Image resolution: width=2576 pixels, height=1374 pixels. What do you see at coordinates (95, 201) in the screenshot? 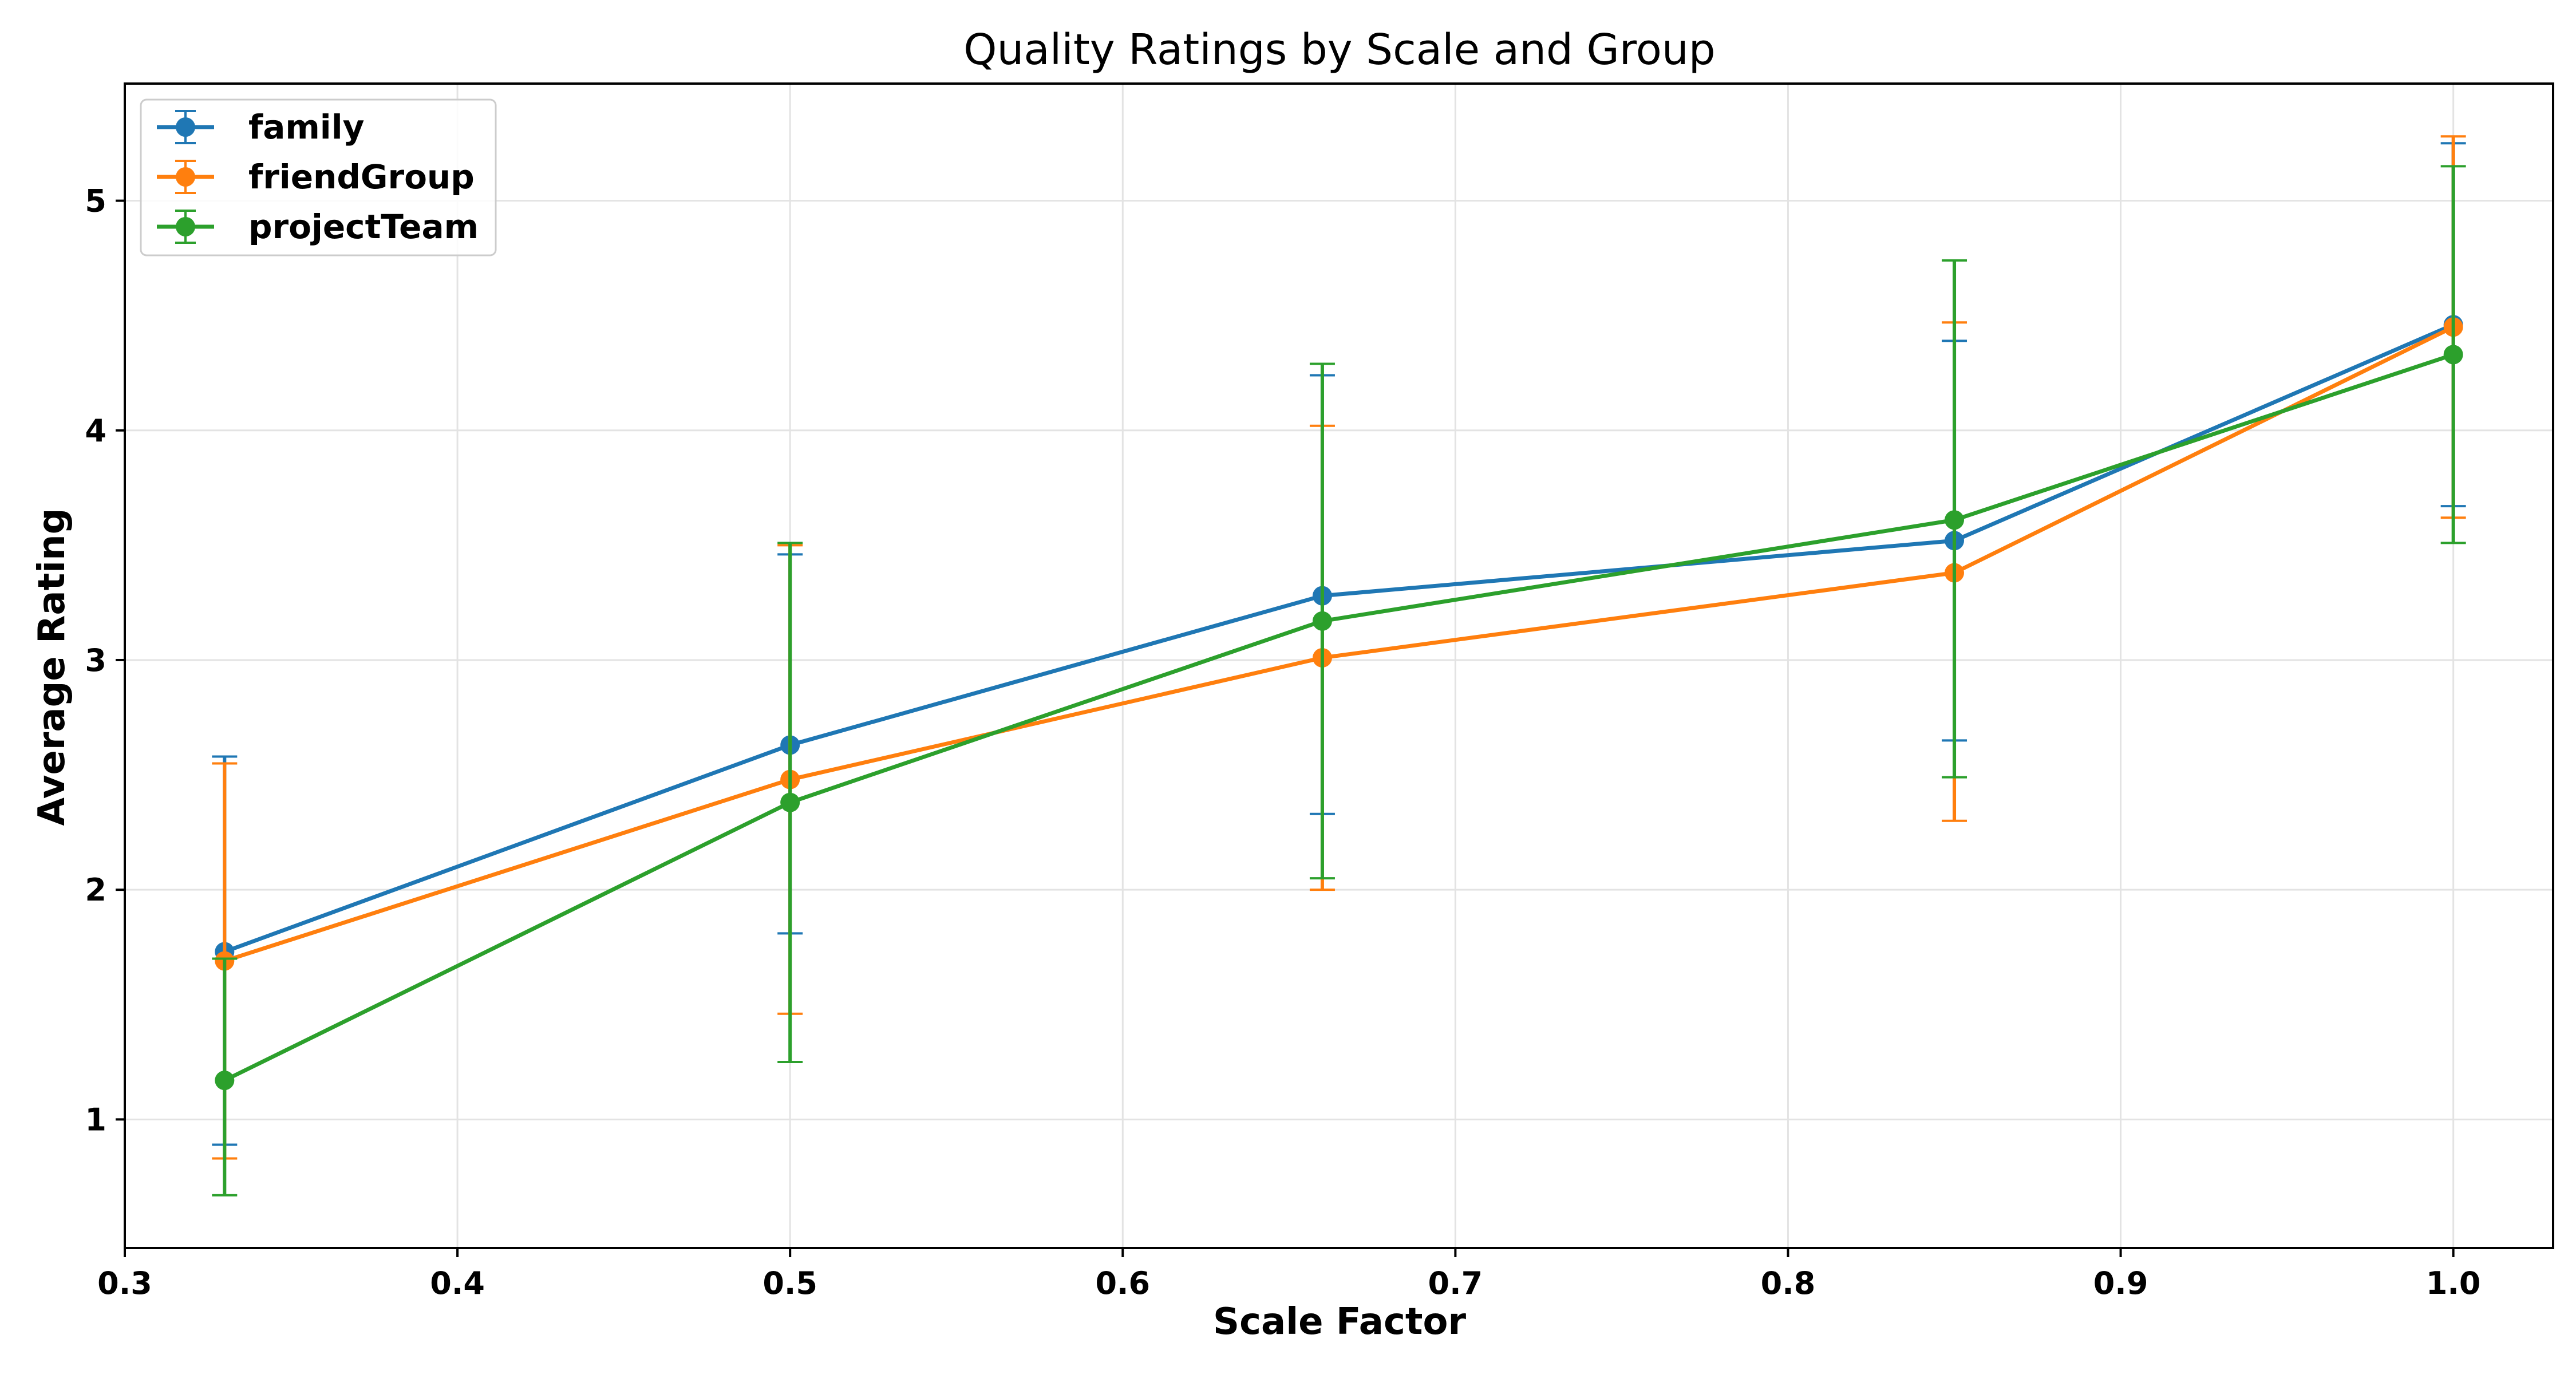
I see `y-tick-label: 5` at bounding box center [95, 201].